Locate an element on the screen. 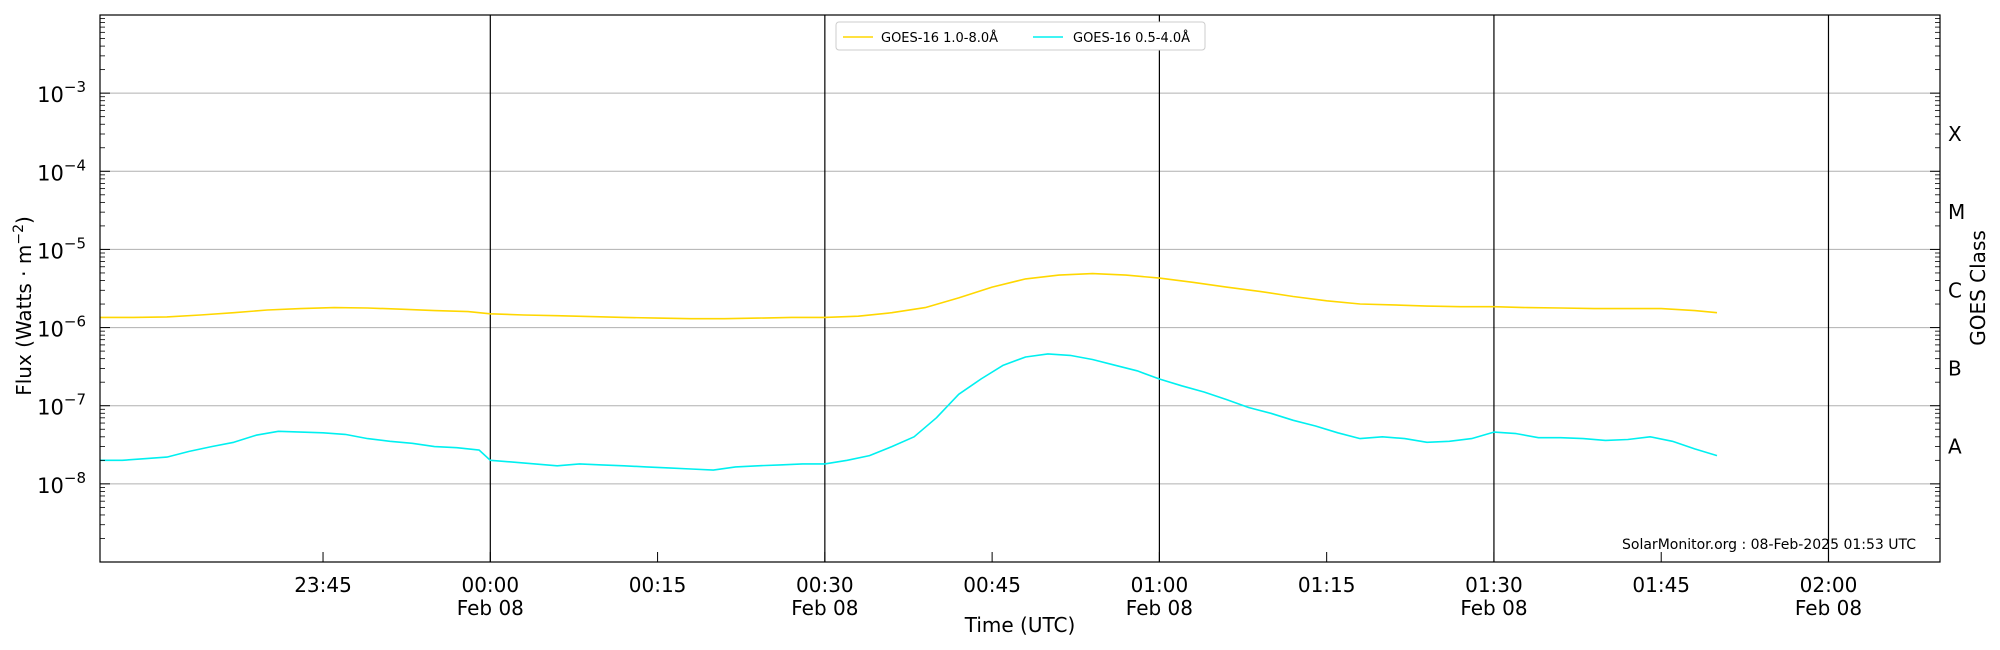  y-tick-label: 10⁻⁵ is located at coordinates (61, 248).